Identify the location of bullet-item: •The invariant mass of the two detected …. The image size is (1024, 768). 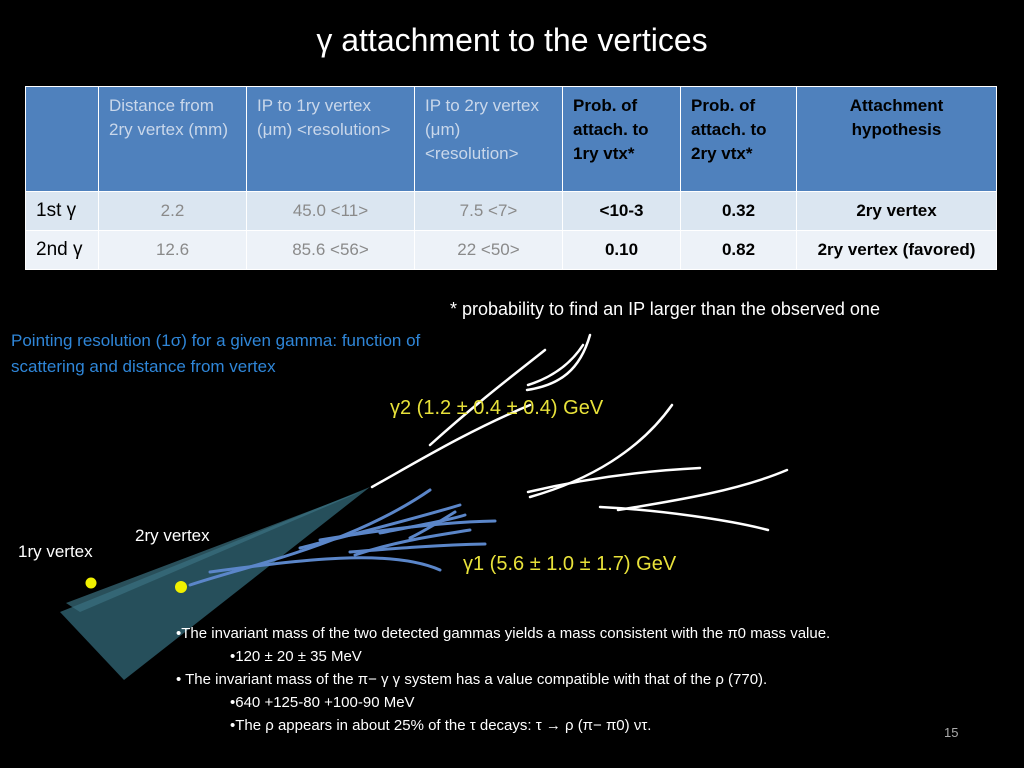
(503, 633).